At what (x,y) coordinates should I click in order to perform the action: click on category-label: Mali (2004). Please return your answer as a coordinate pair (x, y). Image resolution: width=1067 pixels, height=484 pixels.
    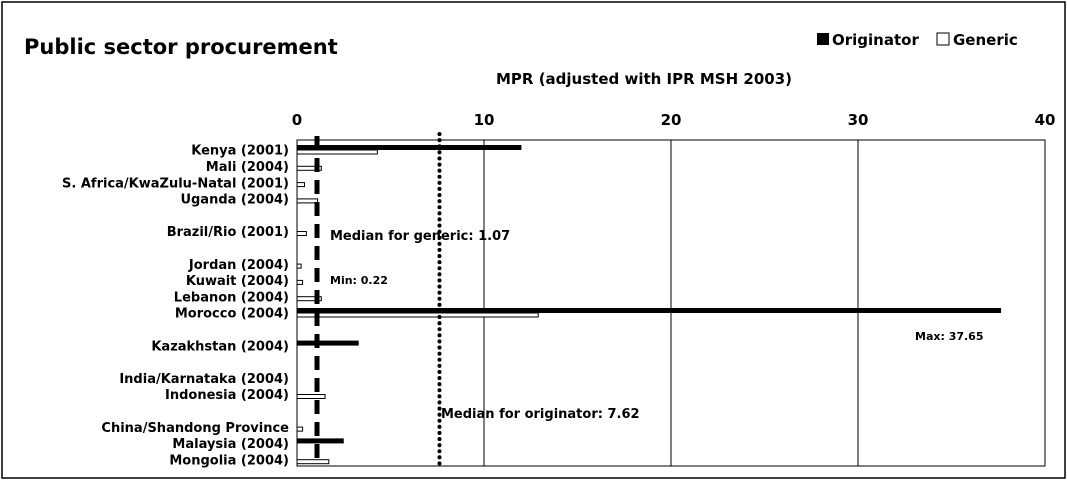
    Looking at the image, I should click on (247, 167).